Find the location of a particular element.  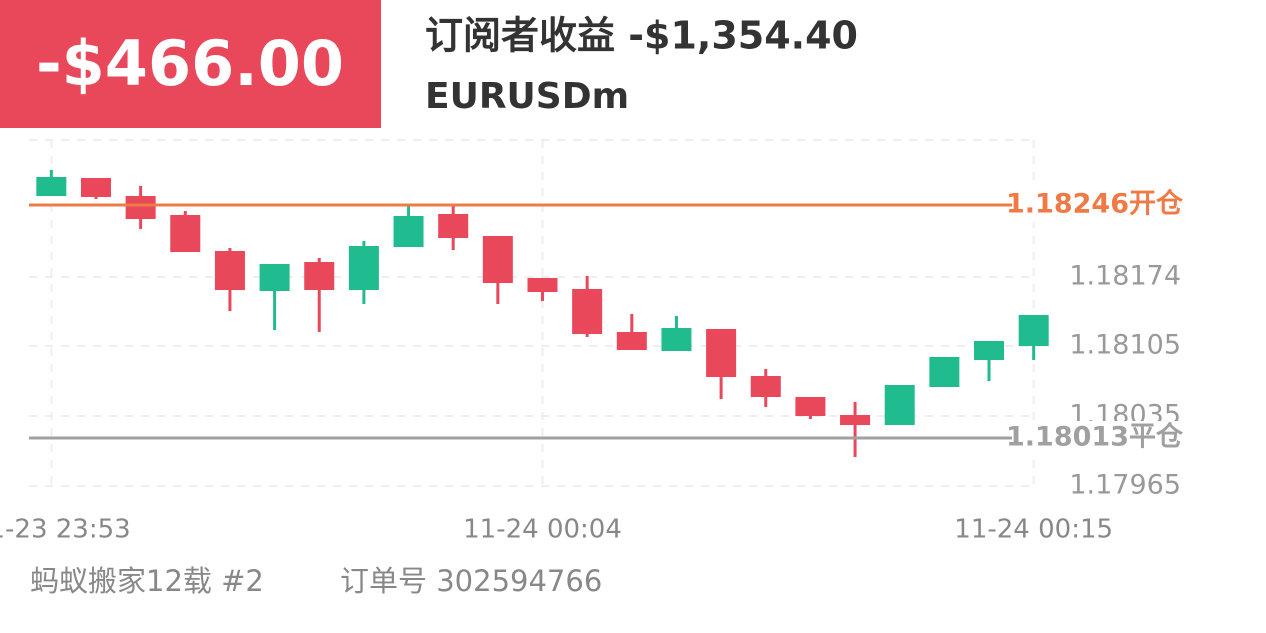

subscriber-pnl: 订阅者收益 -$1,354.40 is located at coordinates (641, 36).